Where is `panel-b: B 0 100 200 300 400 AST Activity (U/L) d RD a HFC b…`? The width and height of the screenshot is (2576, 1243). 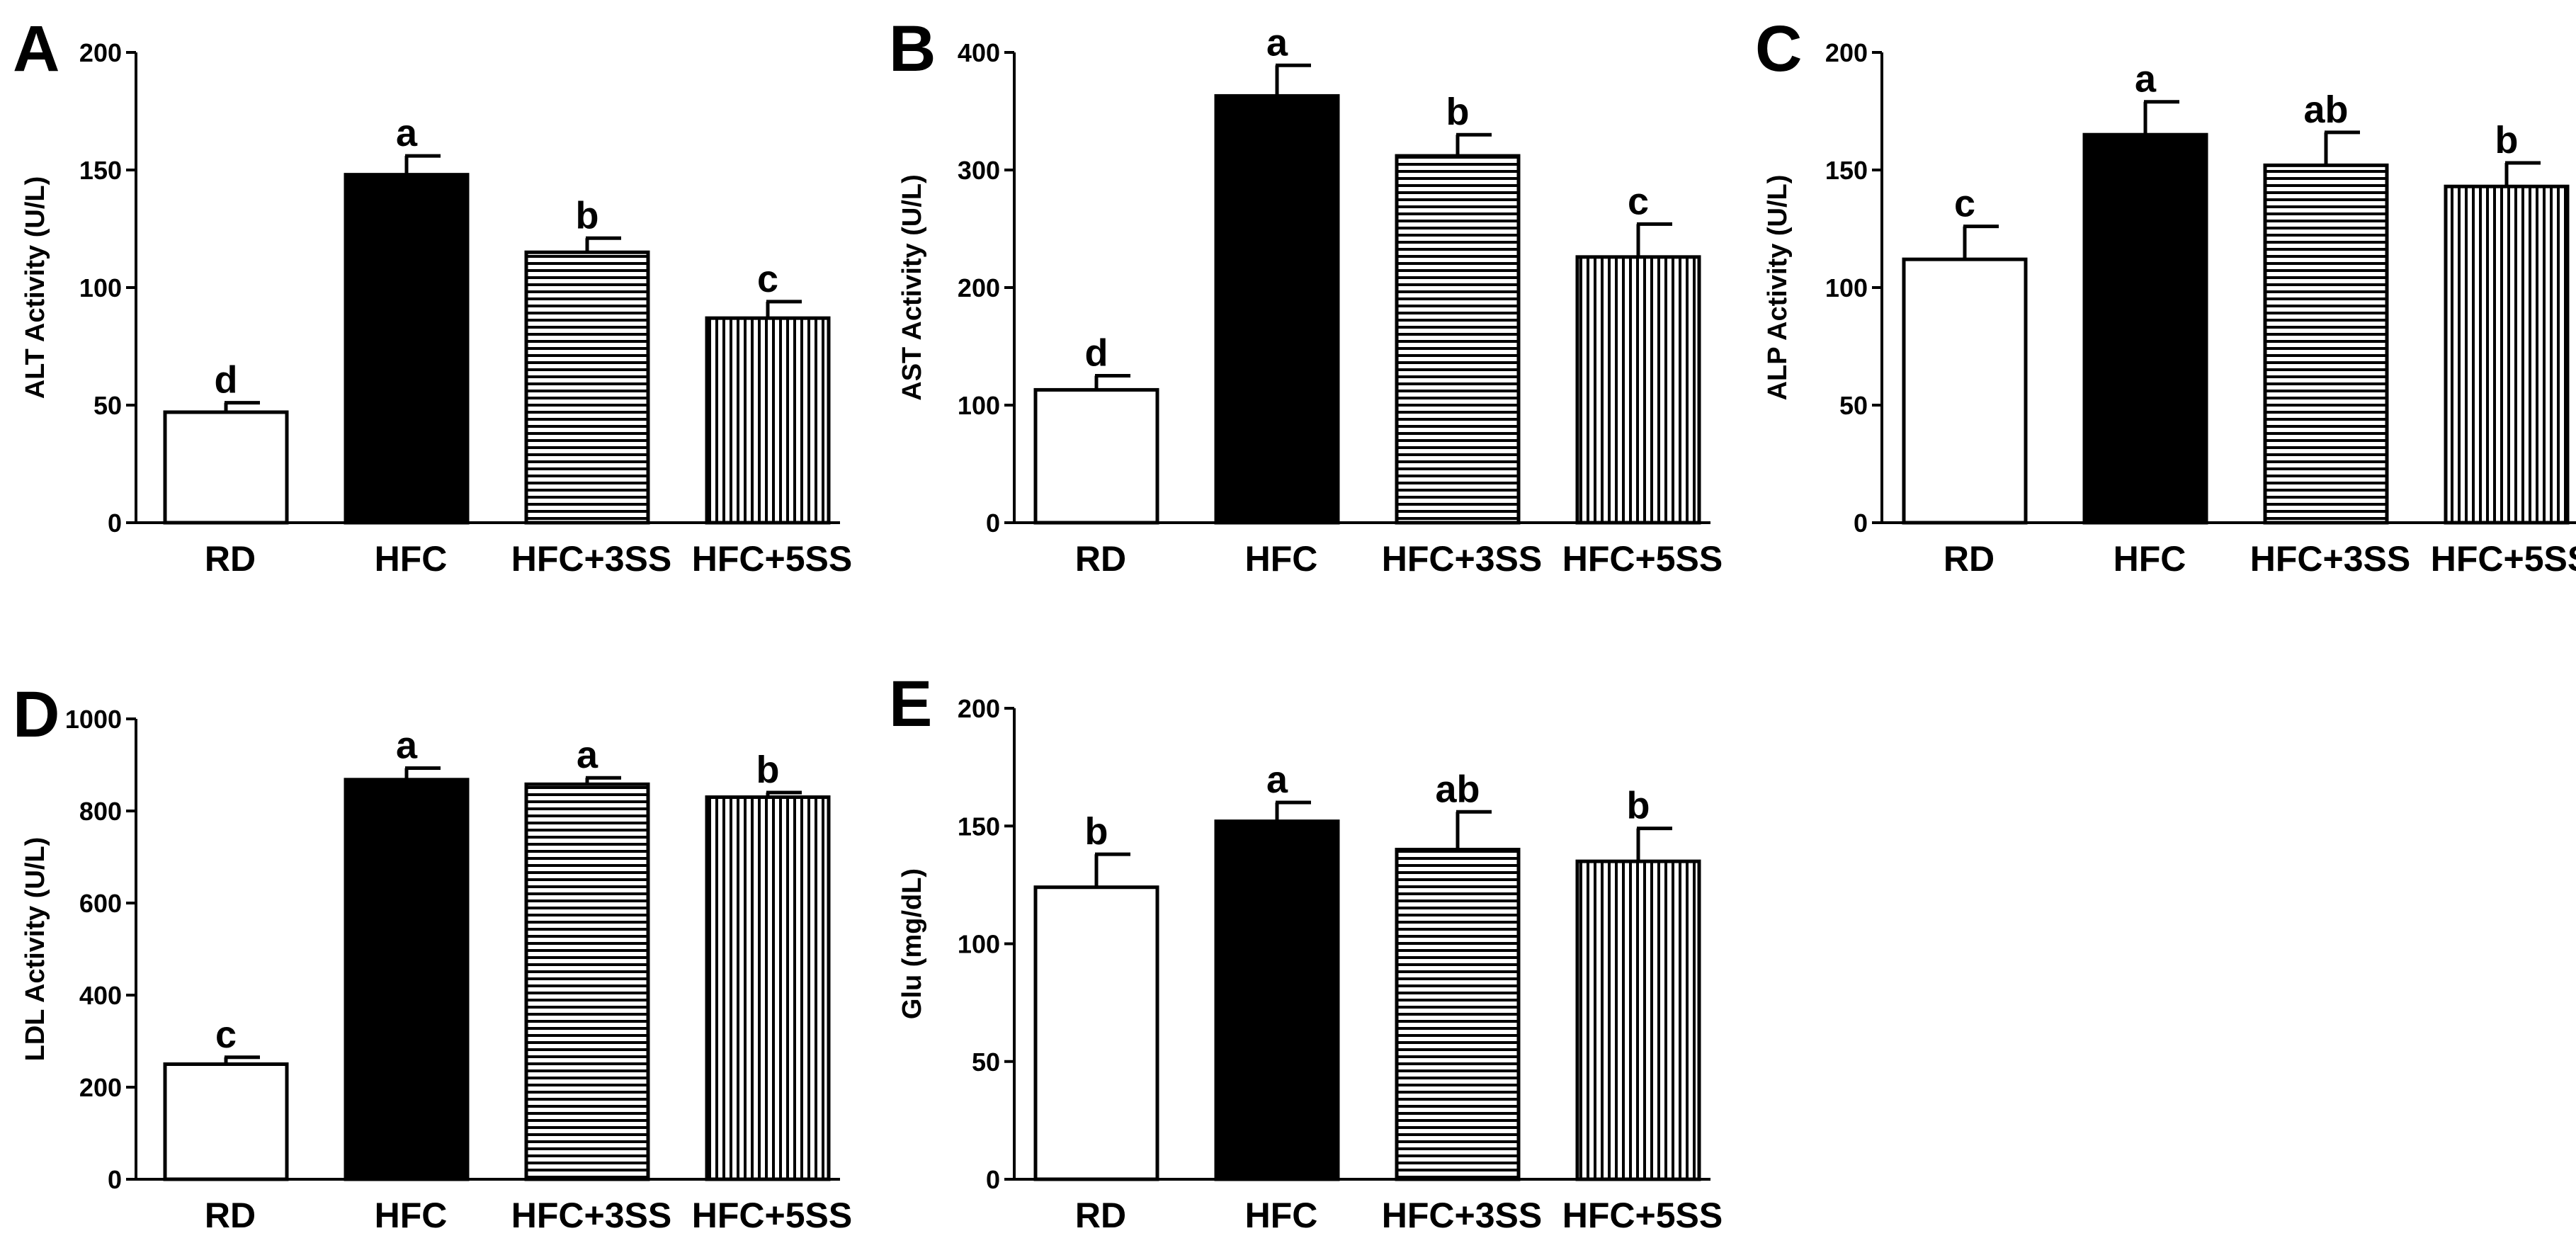
panel-b: B 0 100 200 300 400 AST Activity (U/L) d RD a HFC b… is located at coordinates (1306, 296).